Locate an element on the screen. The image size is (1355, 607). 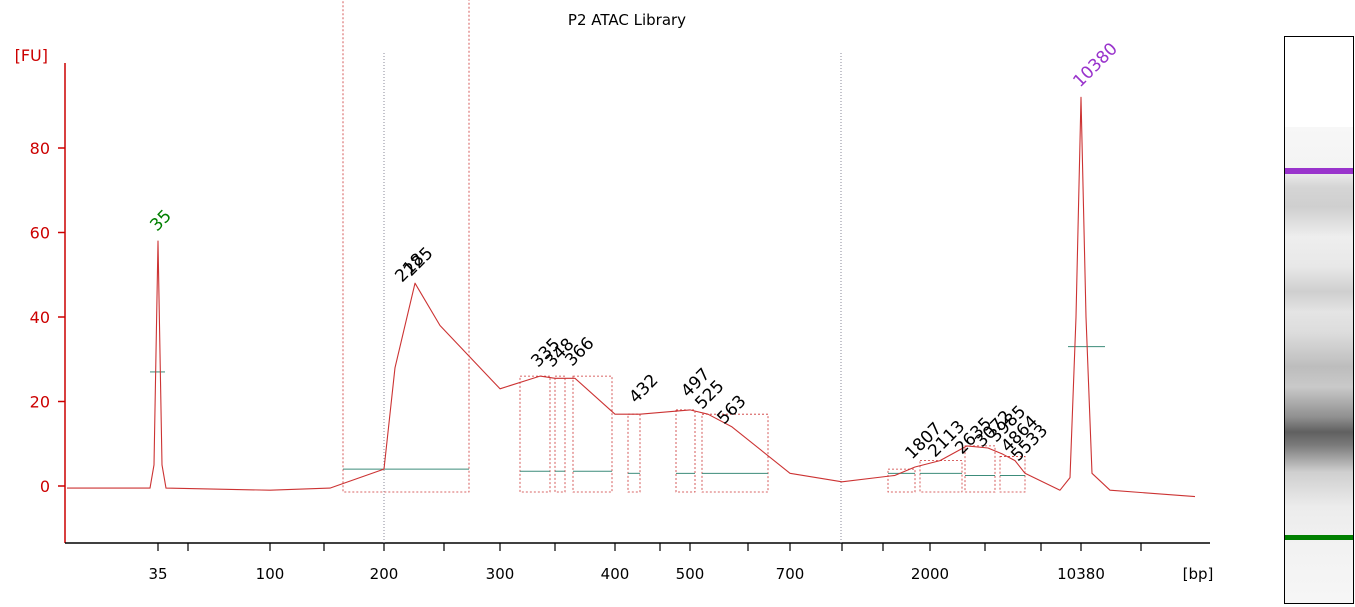
gel-band-lower-marker is located at coordinates (1319, 537).